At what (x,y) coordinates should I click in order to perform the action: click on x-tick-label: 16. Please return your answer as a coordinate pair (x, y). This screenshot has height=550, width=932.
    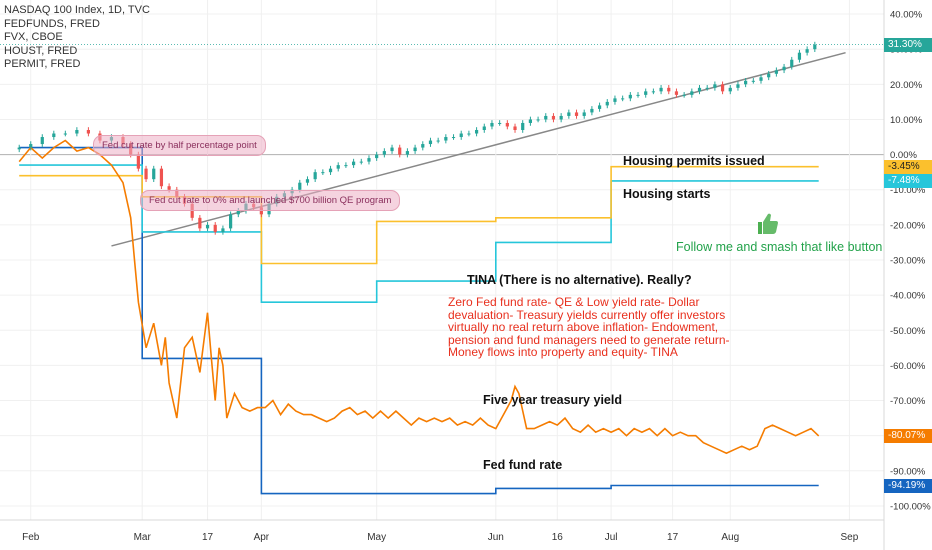
    Looking at the image, I should click on (558, 537).